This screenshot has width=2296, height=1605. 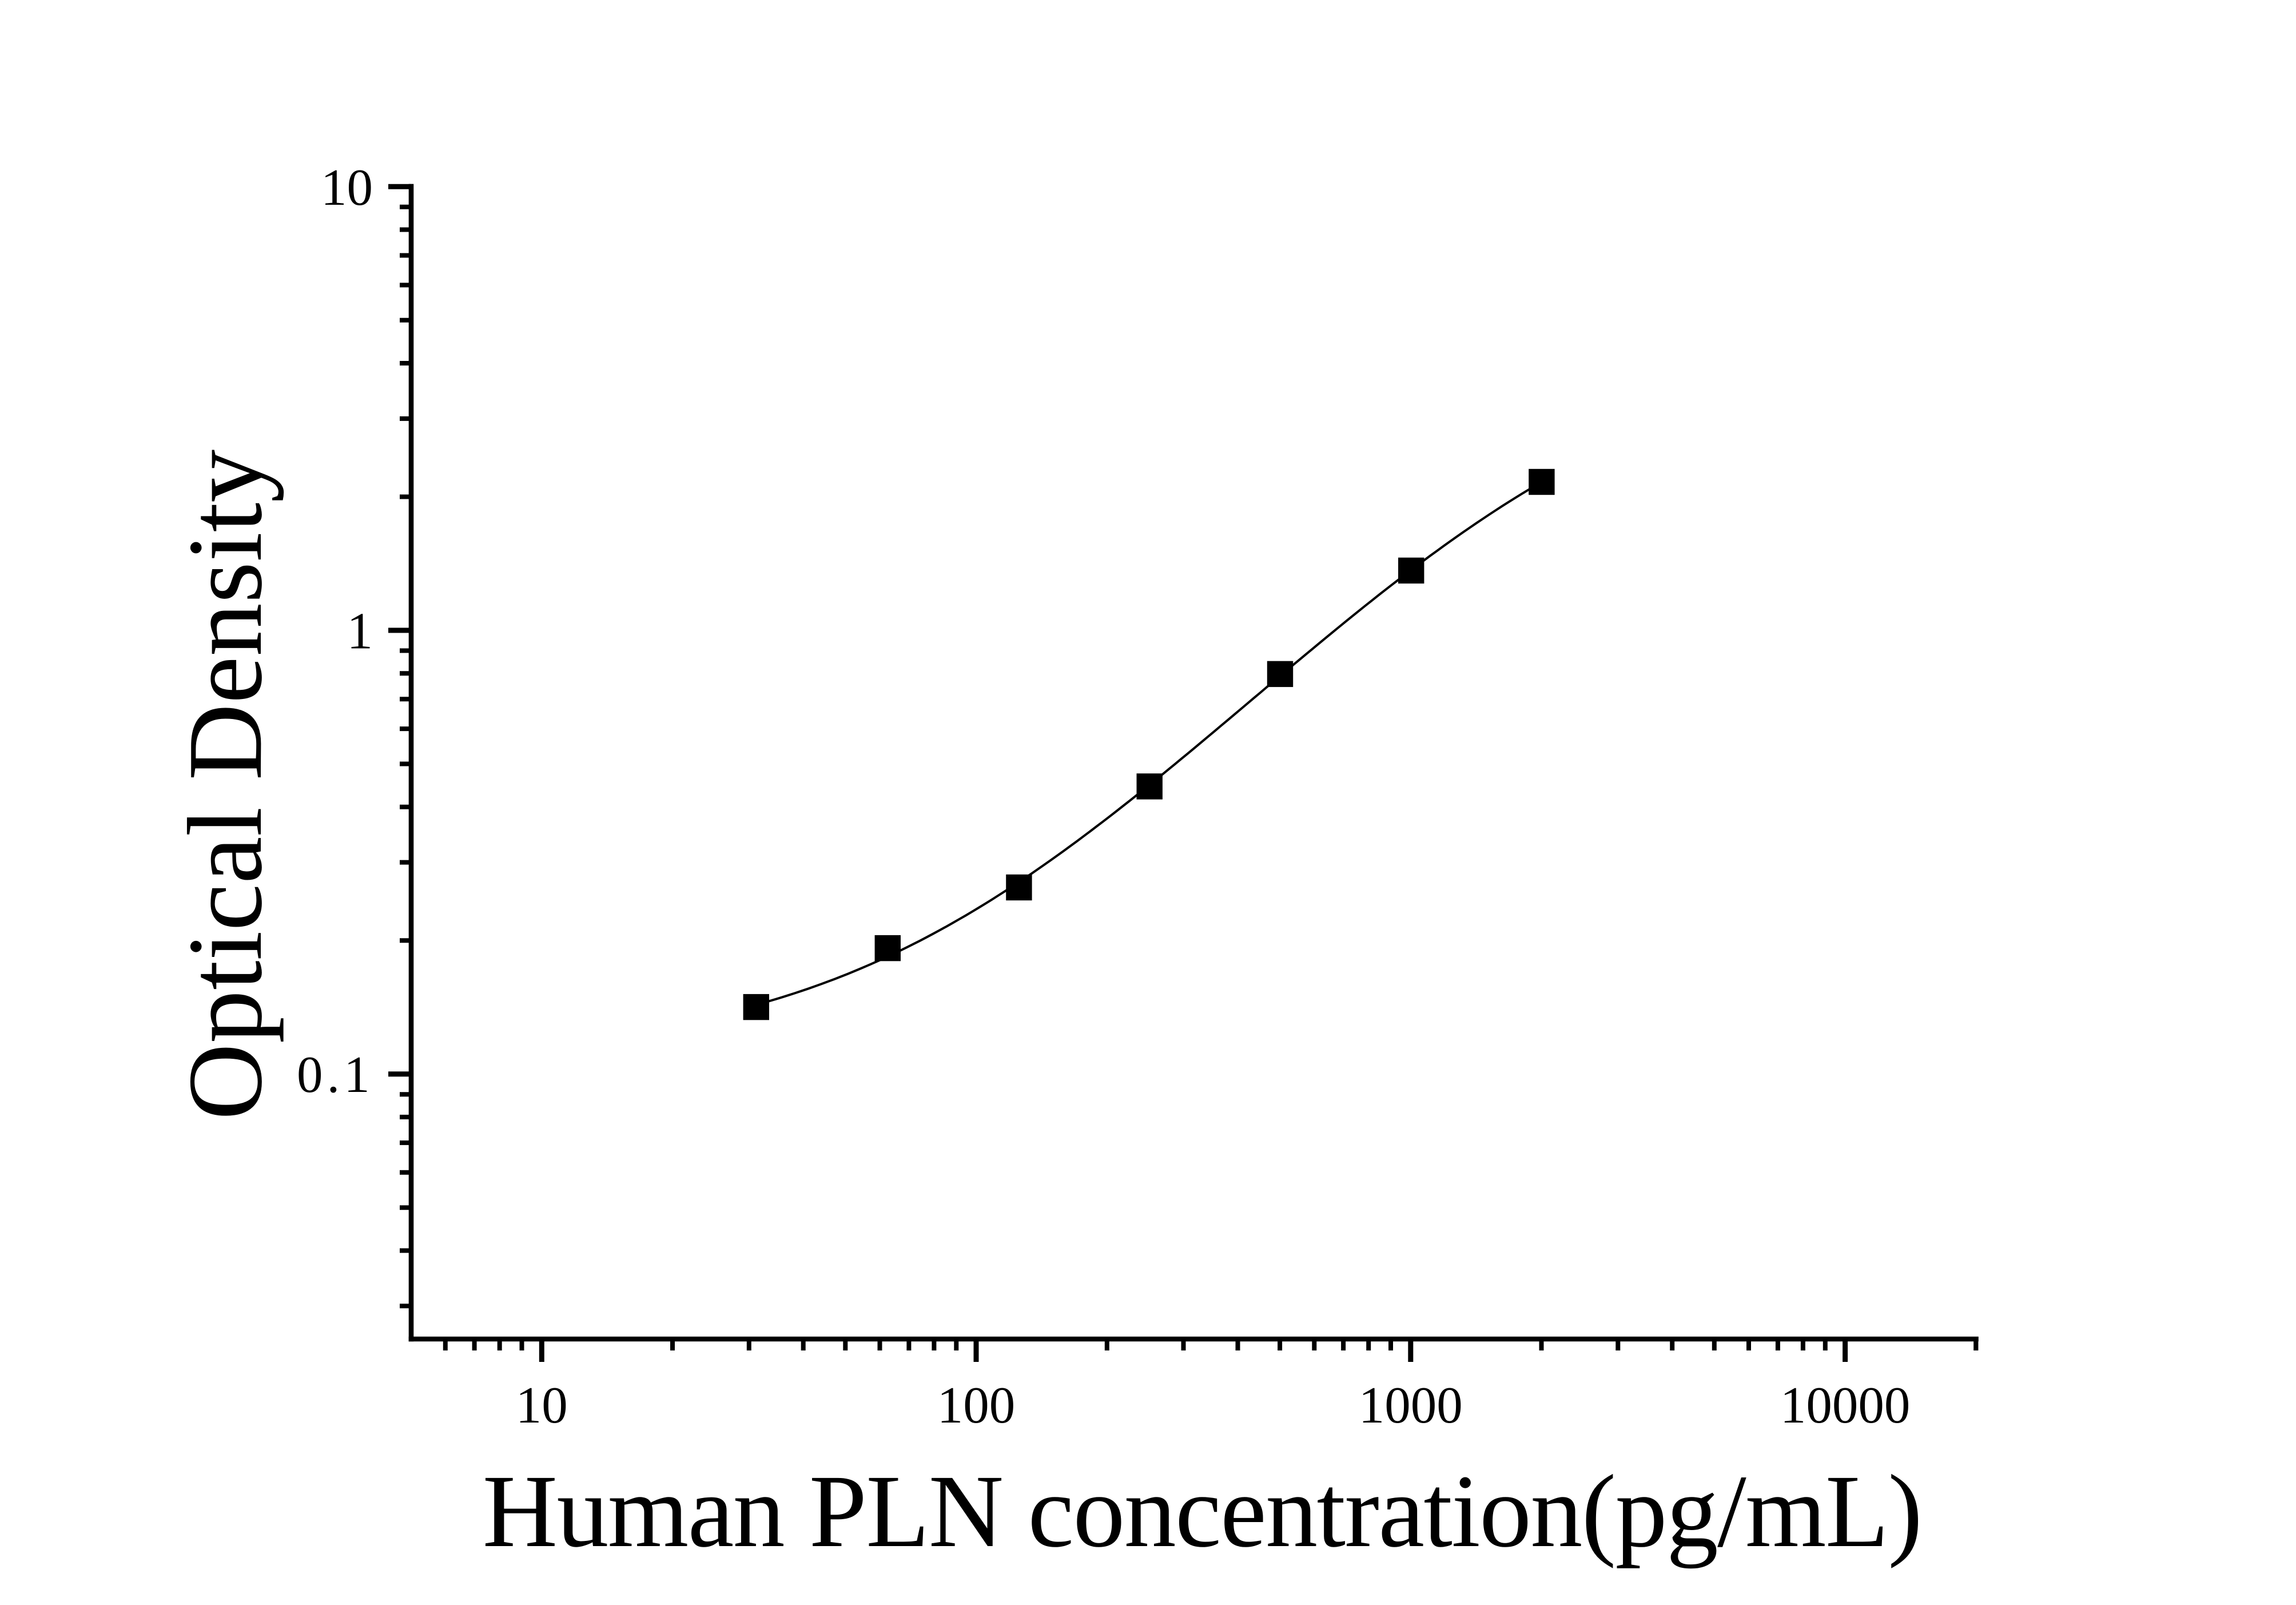 What do you see at coordinates (1846, 1405) in the screenshot?
I see `svg-text: 10000` at bounding box center [1846, 1405].